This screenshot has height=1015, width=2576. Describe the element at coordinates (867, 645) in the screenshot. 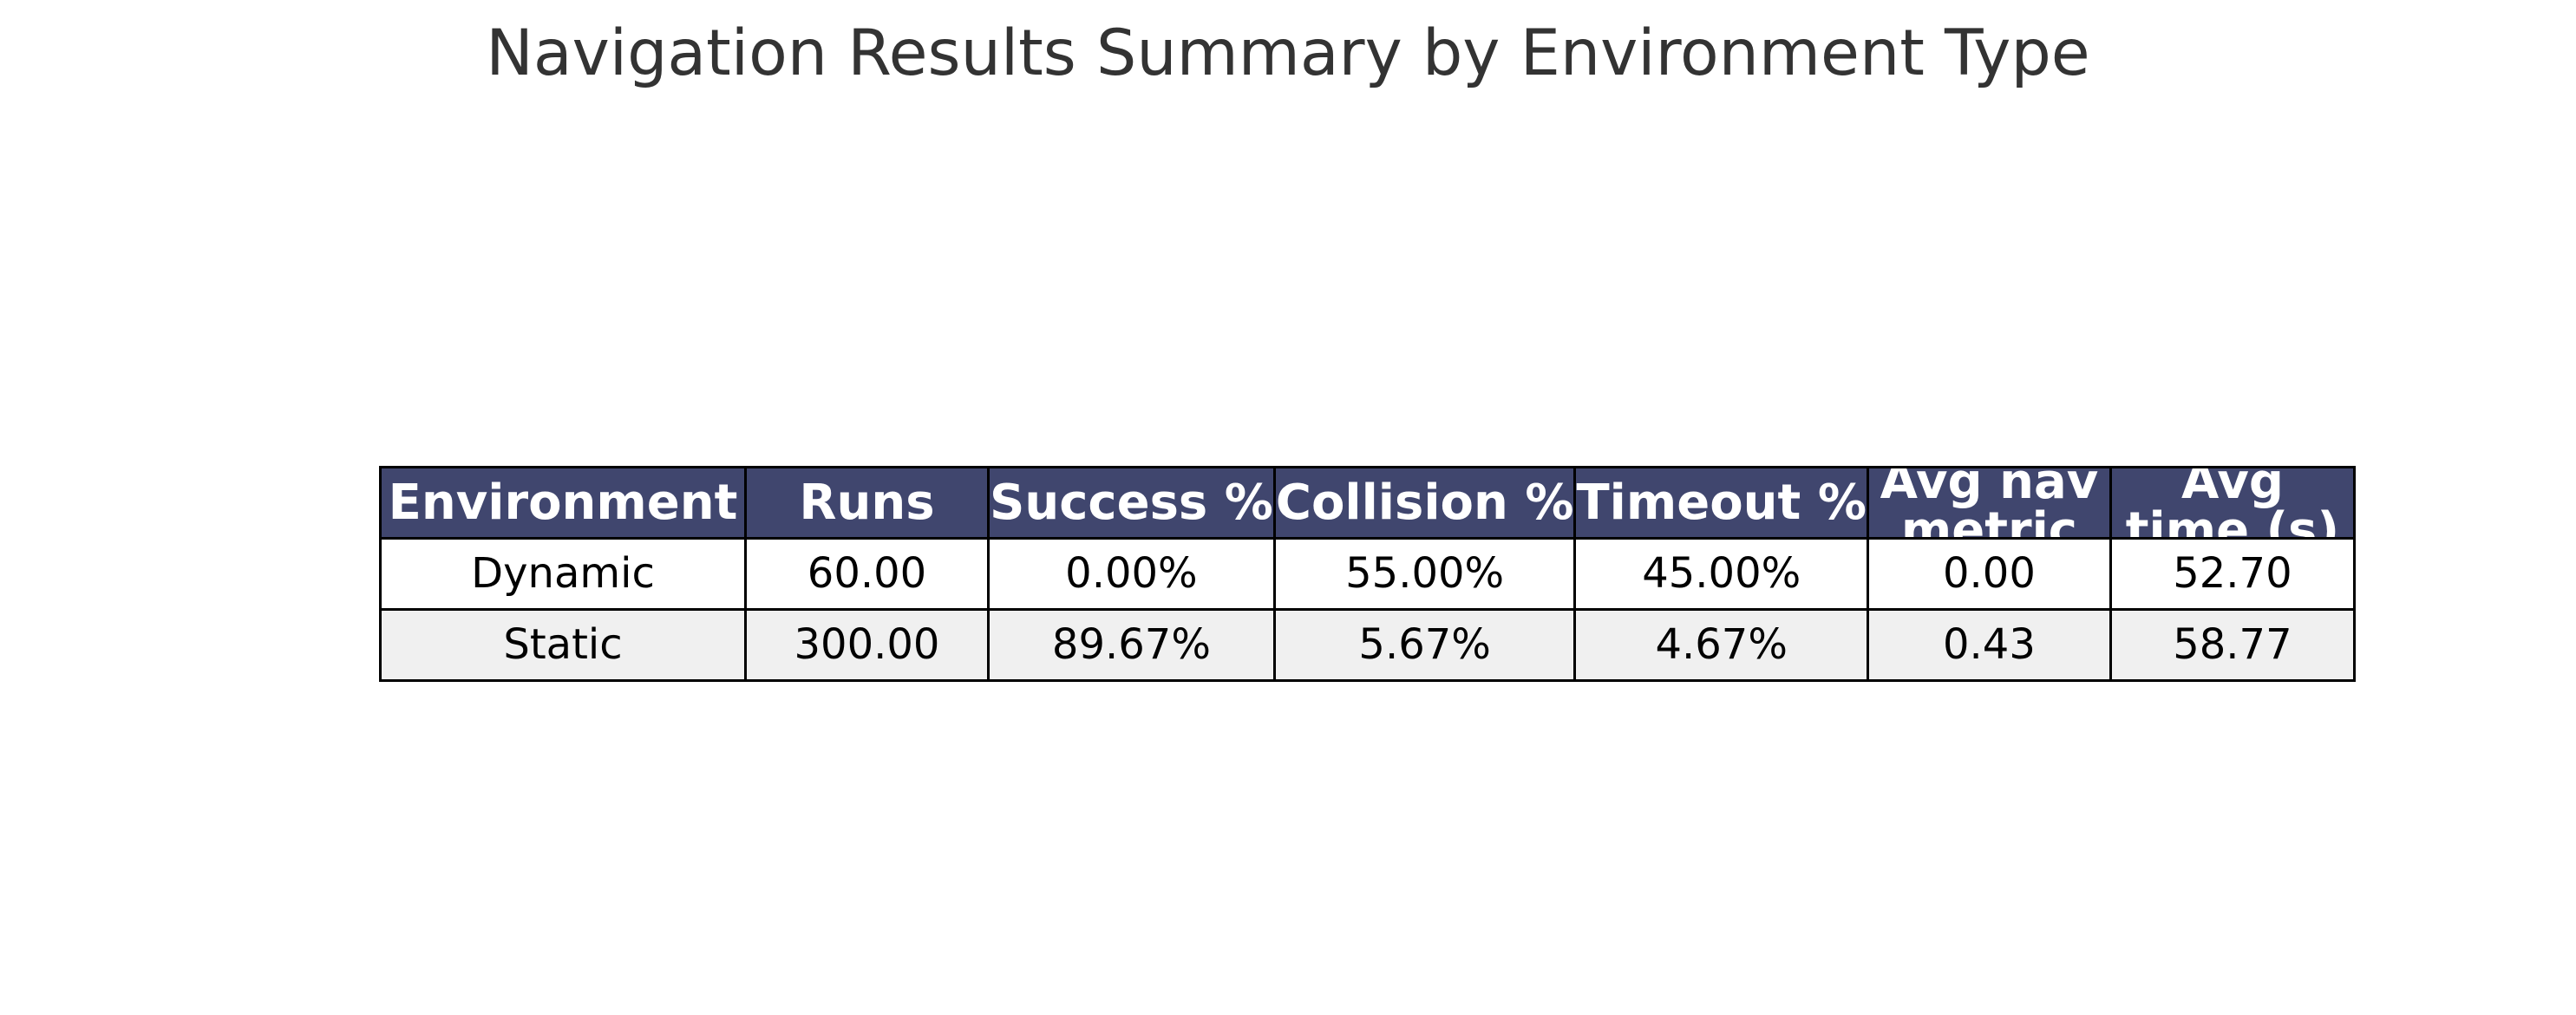

I see `cell-runs: 300.00` at that location.